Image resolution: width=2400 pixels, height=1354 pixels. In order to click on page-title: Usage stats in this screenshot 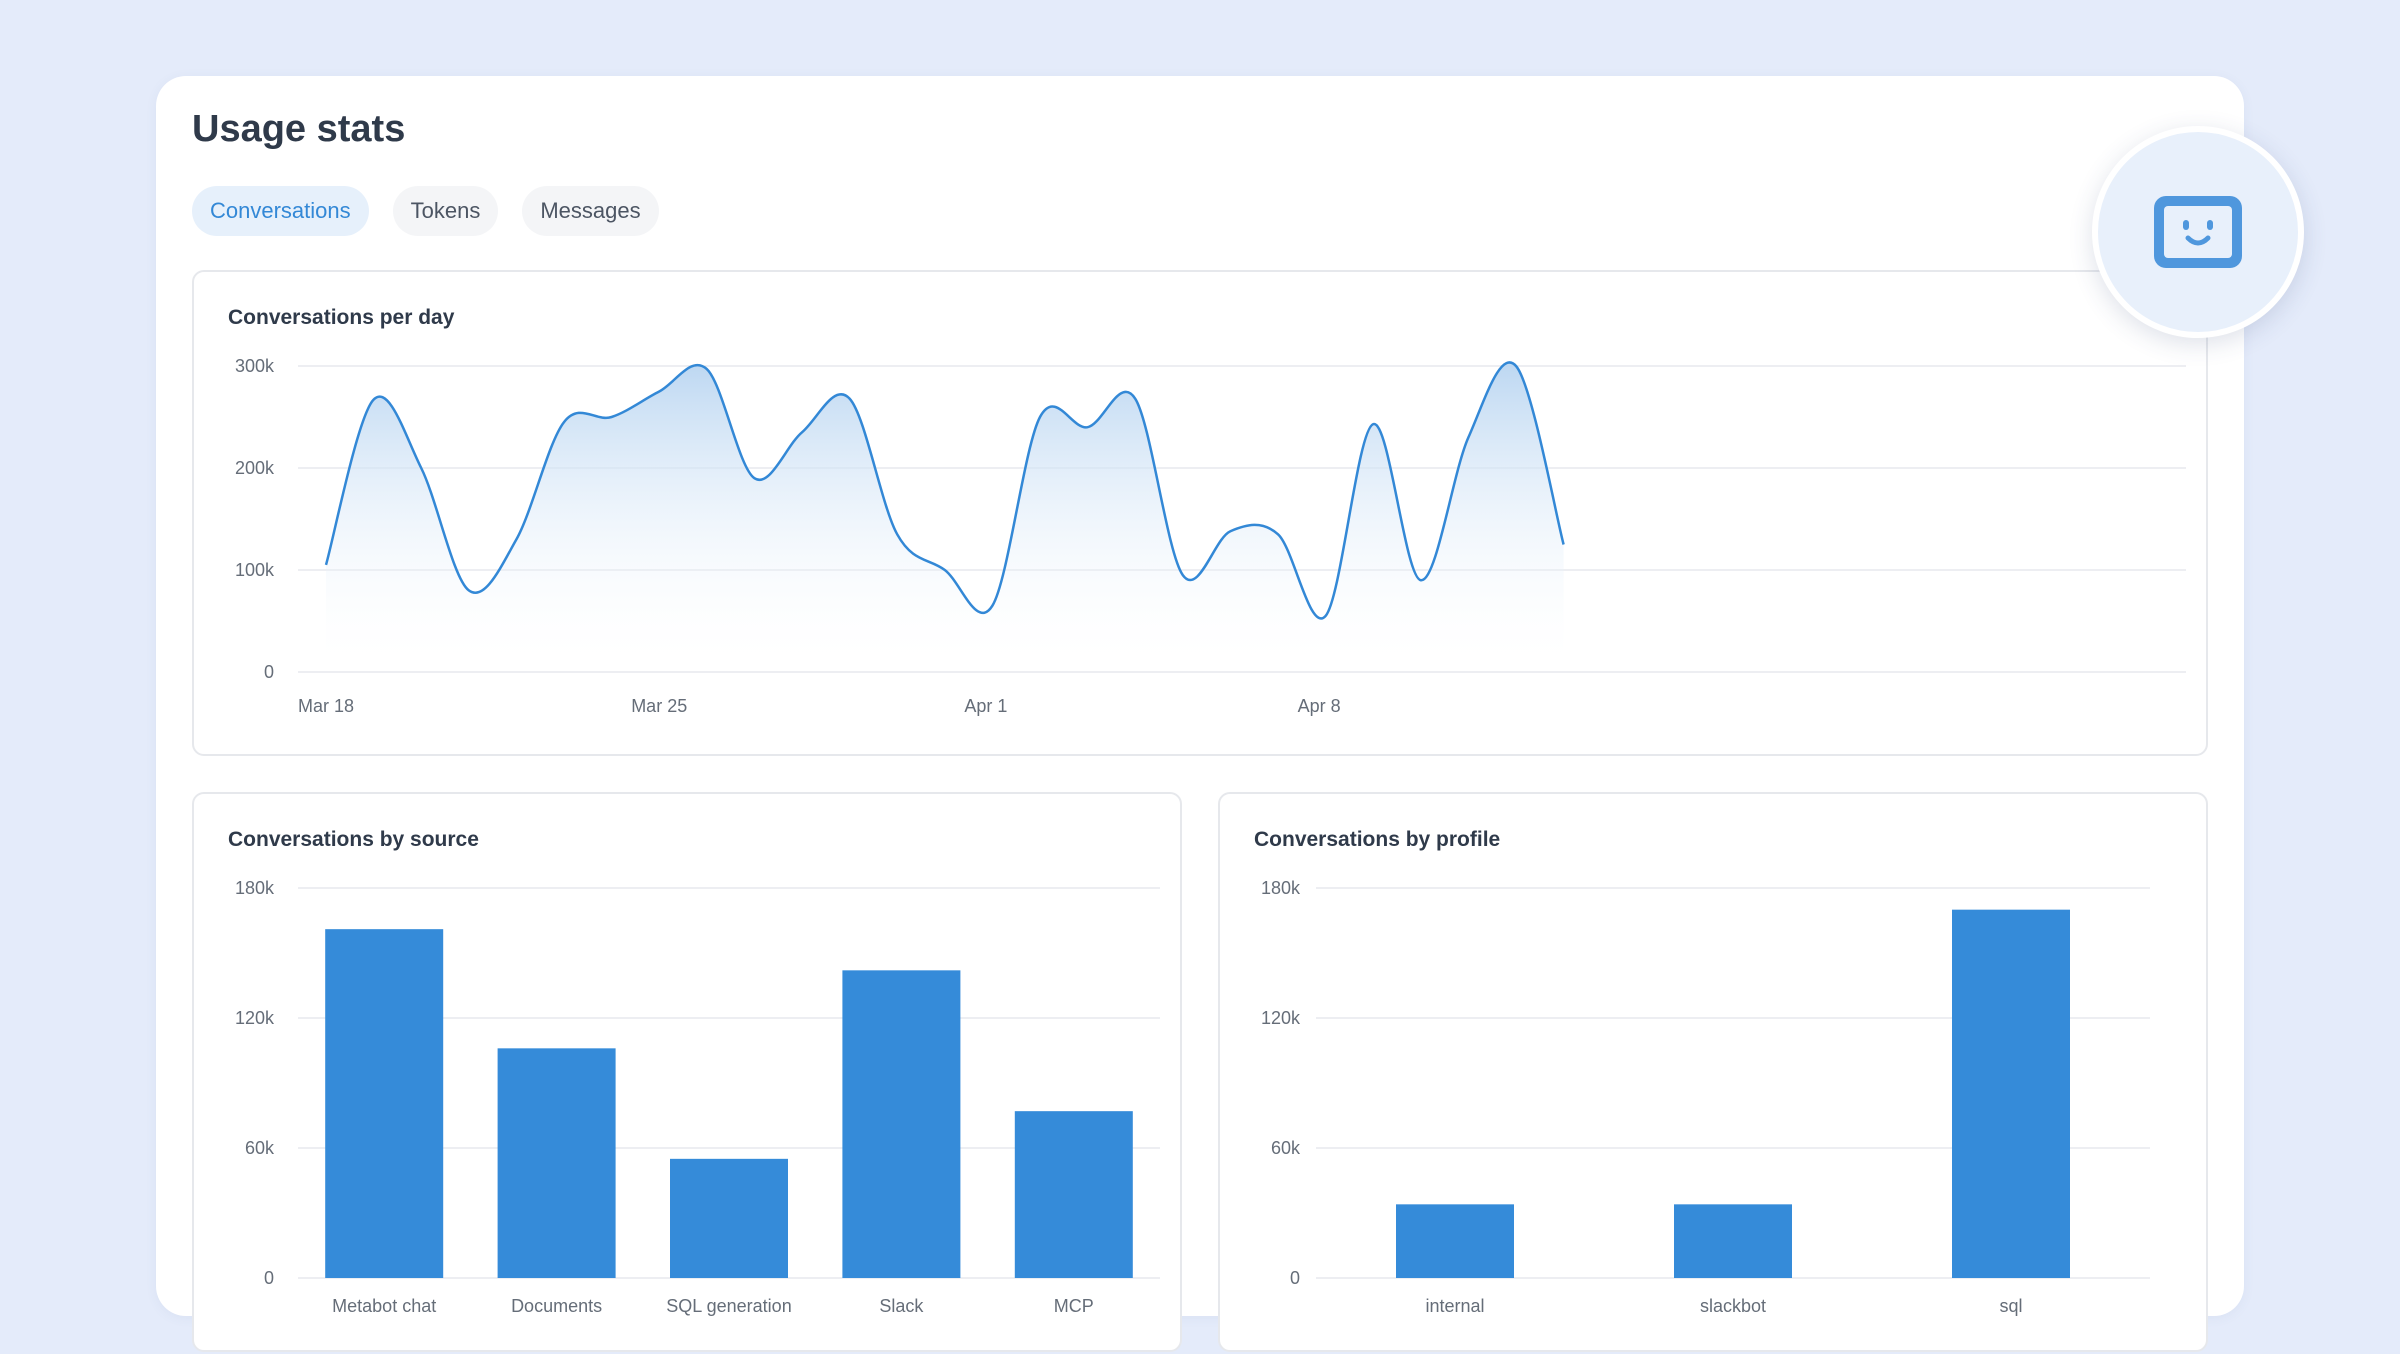, I will do `click(298, 129)`.